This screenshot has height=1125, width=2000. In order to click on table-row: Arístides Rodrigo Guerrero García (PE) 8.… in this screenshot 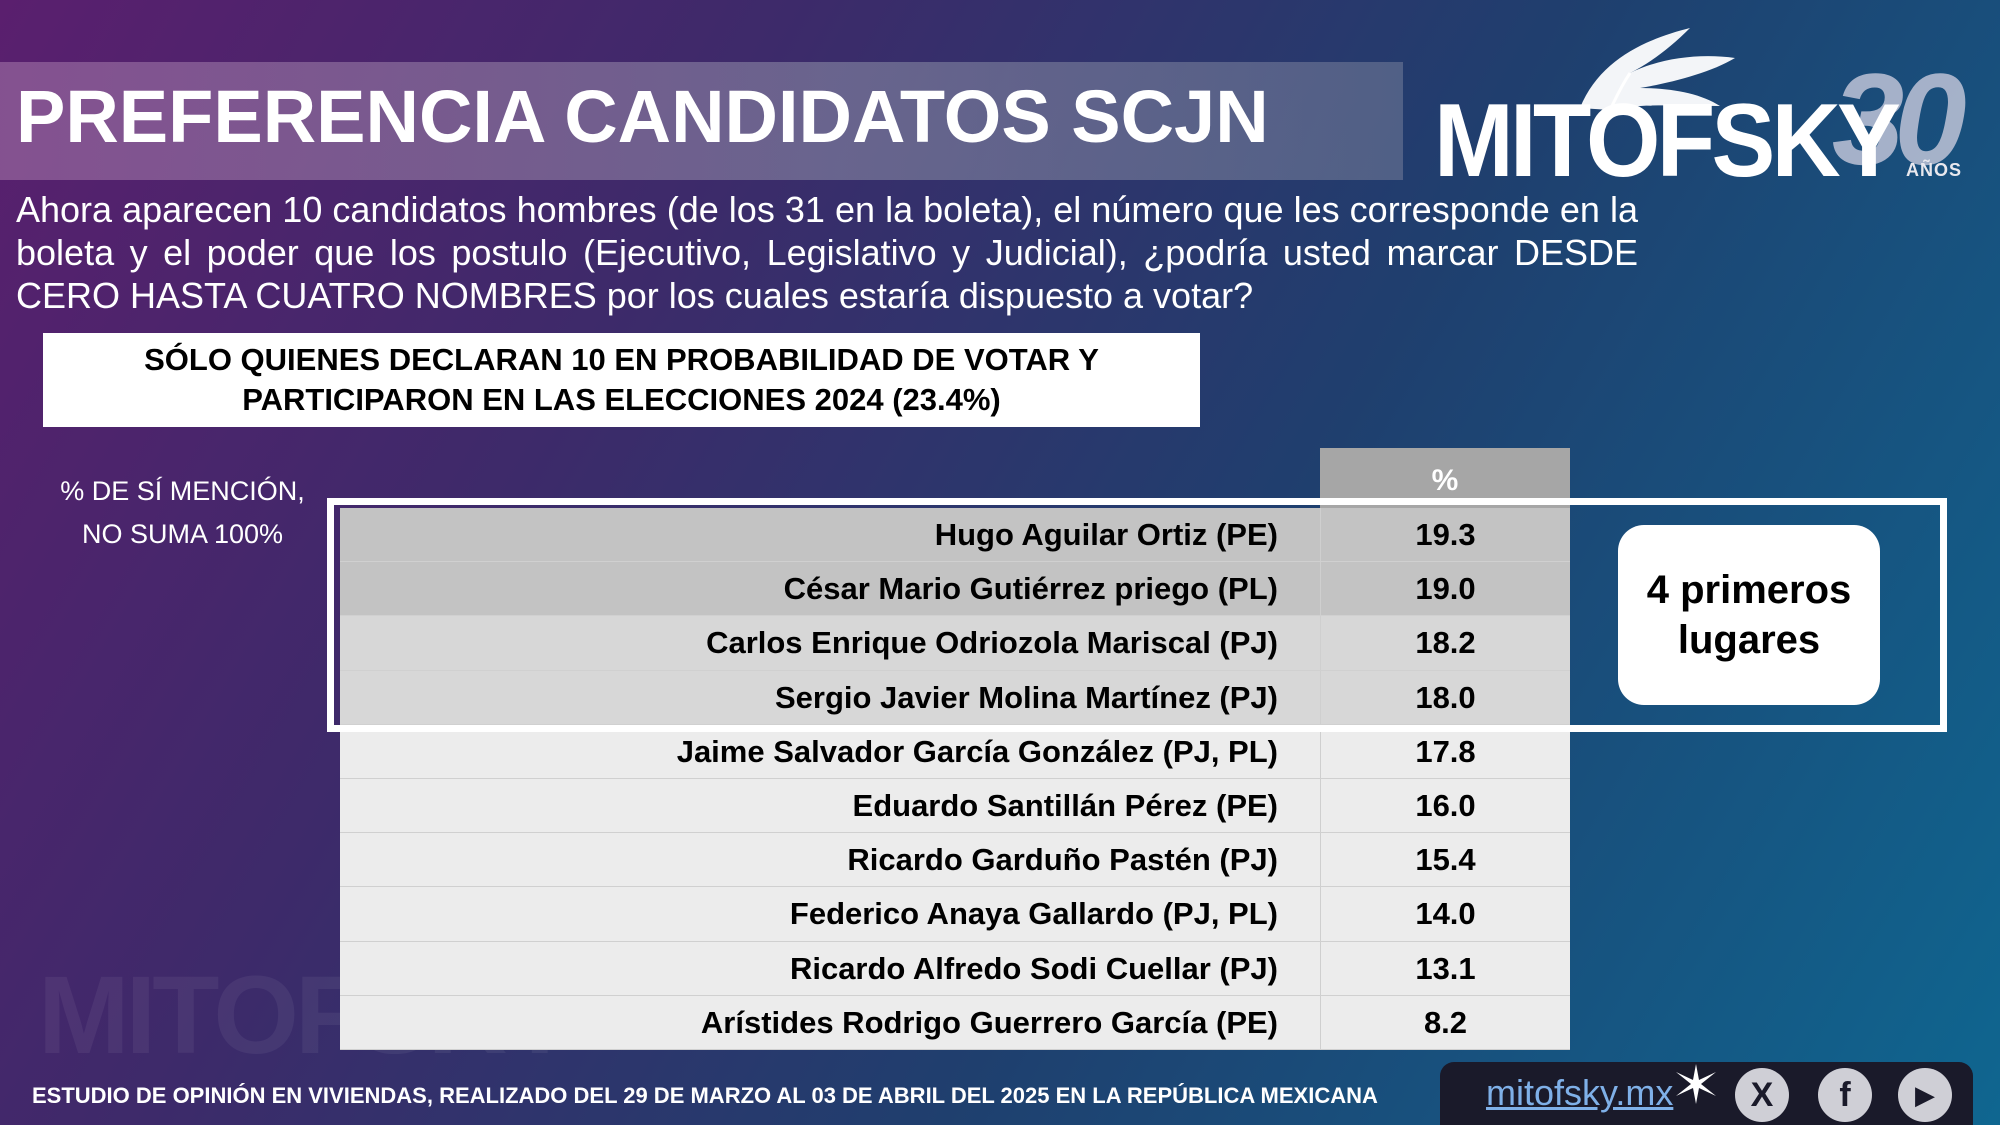, I will do `click(955, 1022)`.